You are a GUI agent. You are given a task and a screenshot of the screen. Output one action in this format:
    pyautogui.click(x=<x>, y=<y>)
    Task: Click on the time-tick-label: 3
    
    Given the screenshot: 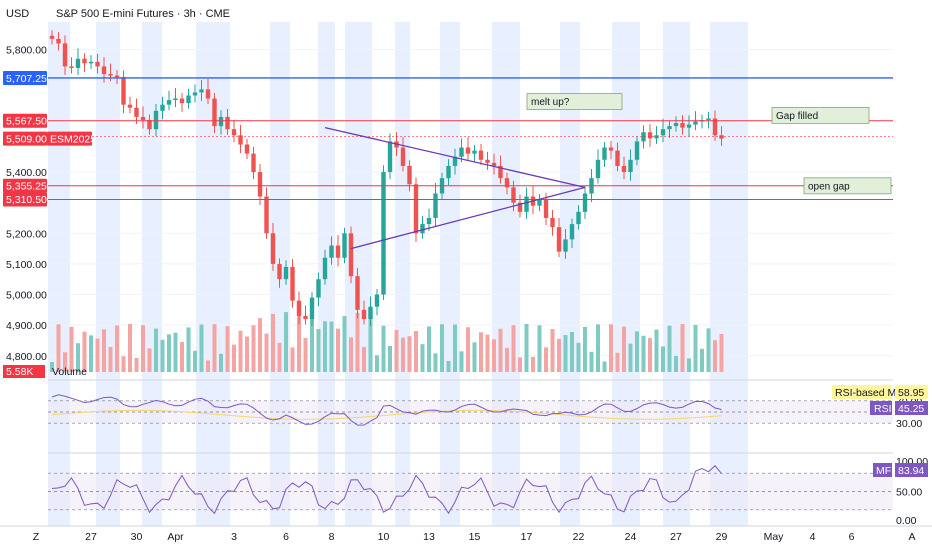 What is the action you would take?
    pyautogui.click(x=234, y=537)
    